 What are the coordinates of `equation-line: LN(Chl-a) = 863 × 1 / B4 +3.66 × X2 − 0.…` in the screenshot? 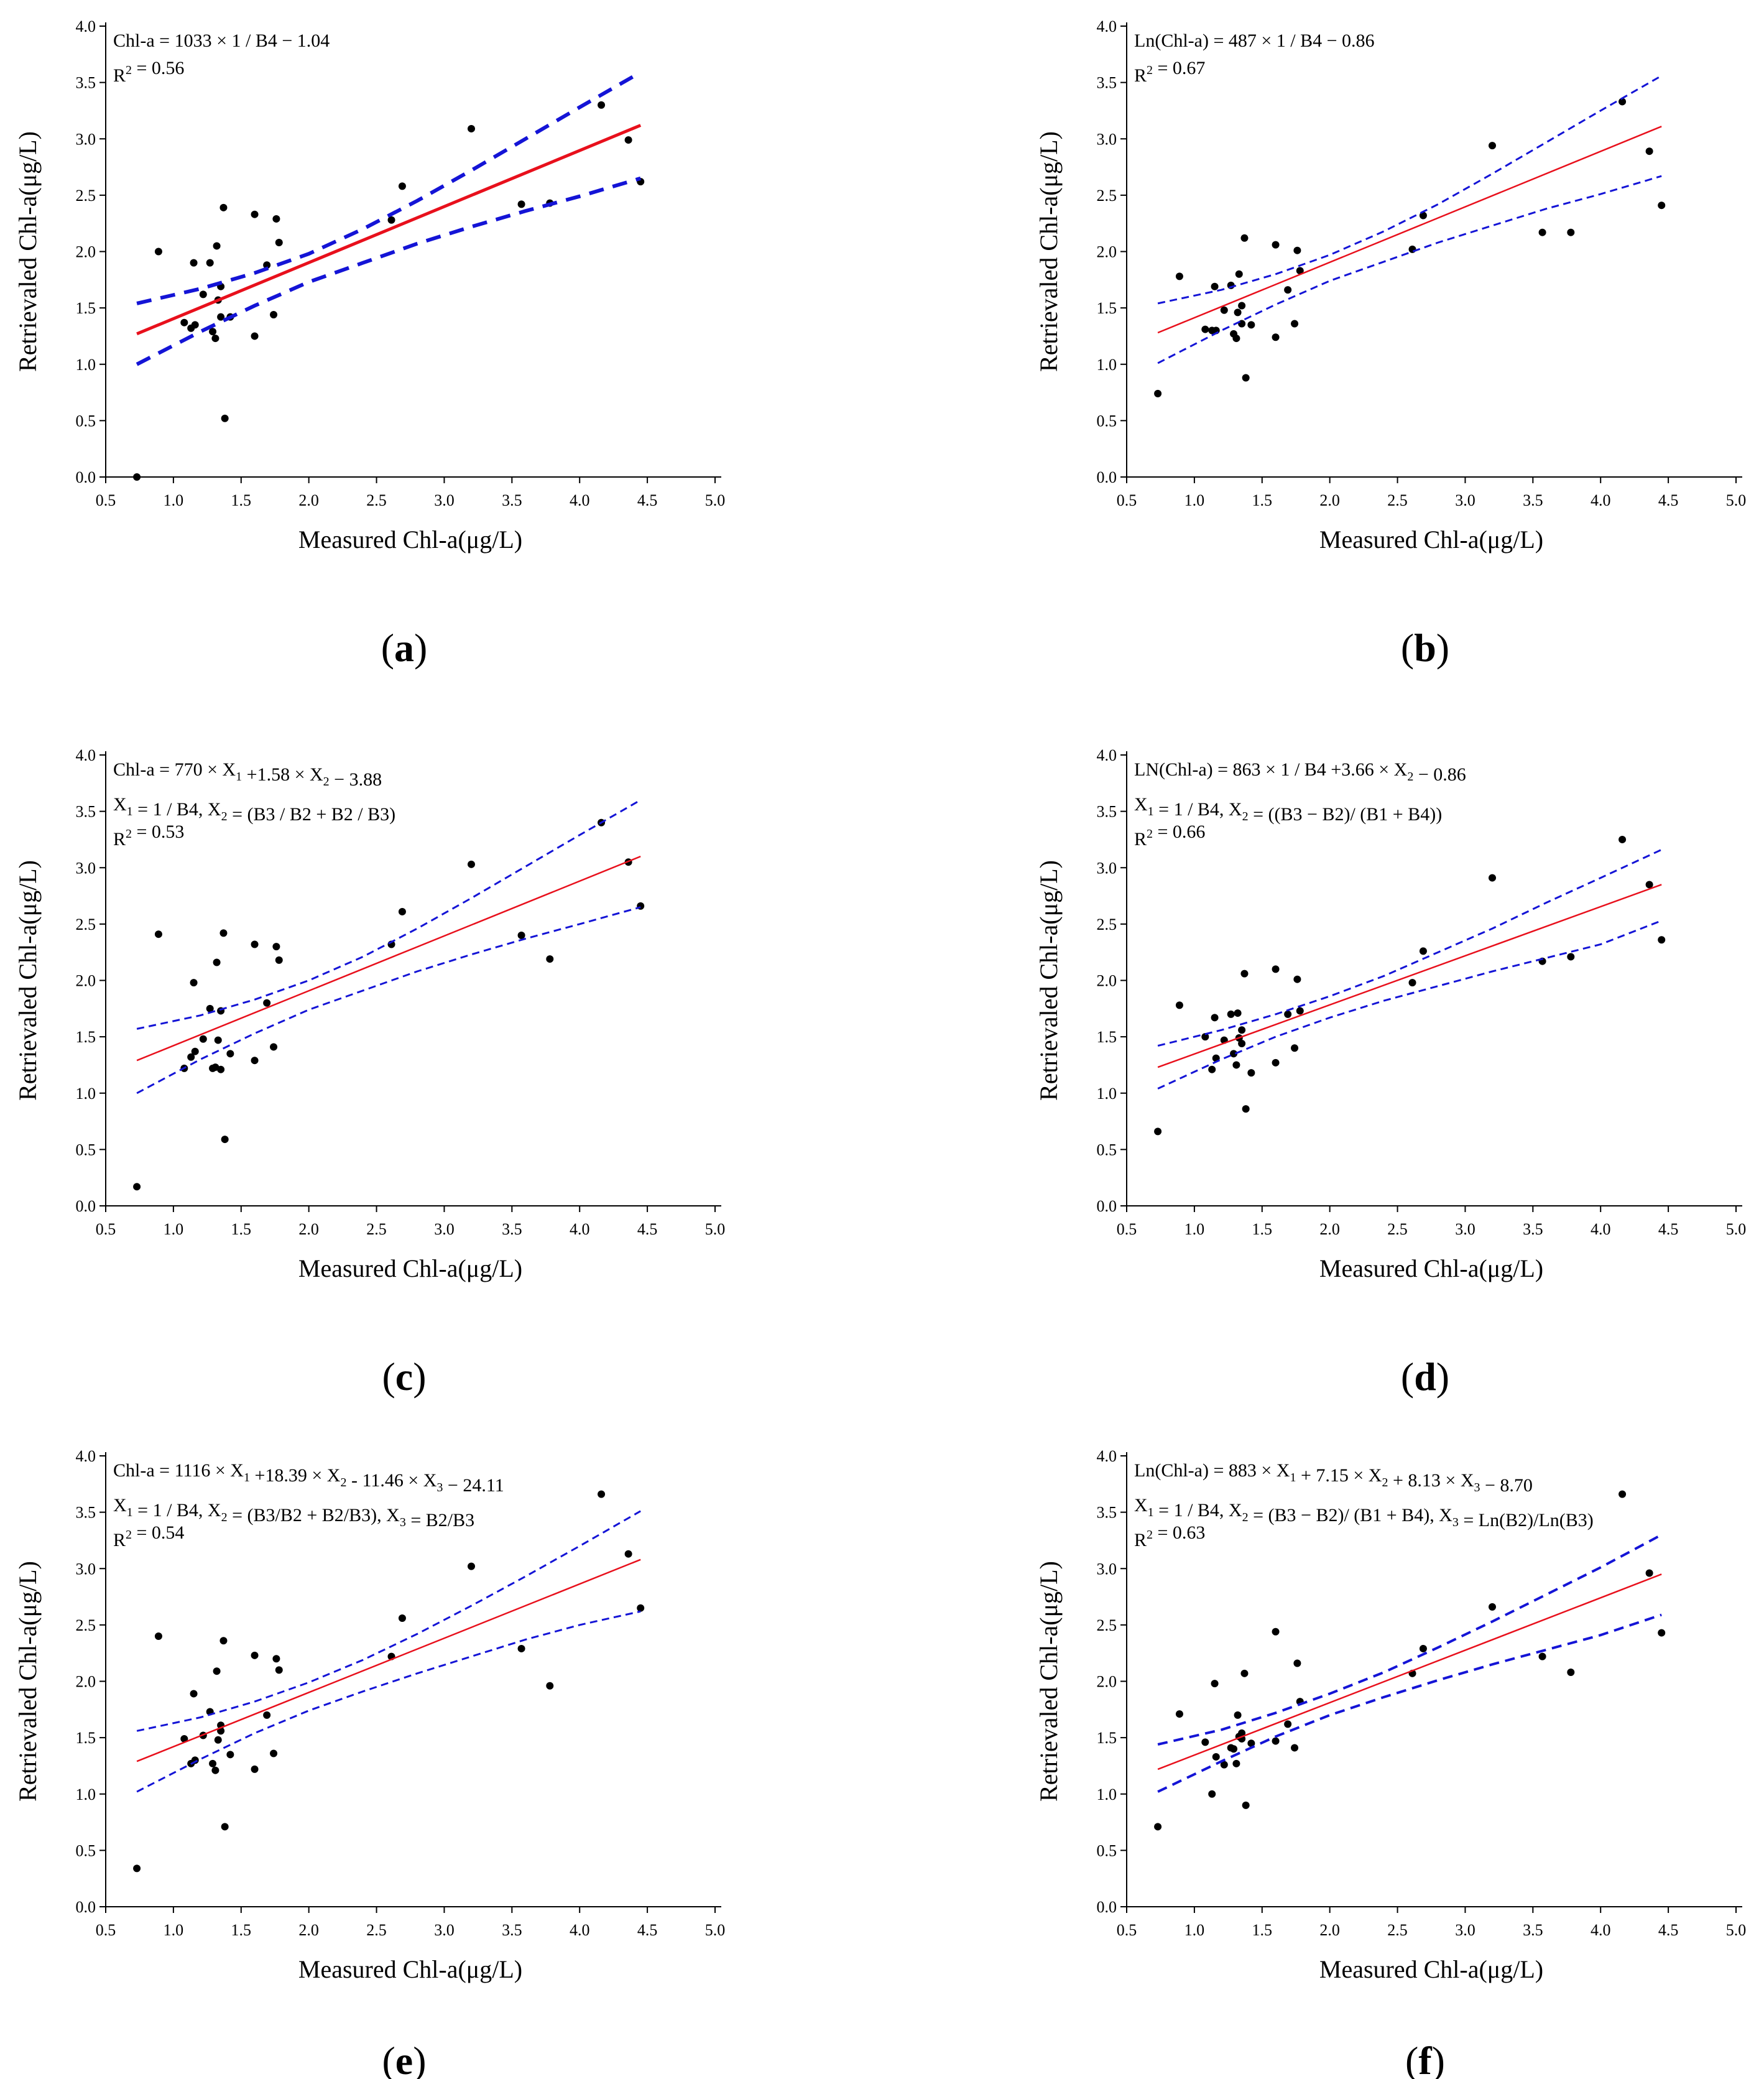 It's located at (1300, 772).